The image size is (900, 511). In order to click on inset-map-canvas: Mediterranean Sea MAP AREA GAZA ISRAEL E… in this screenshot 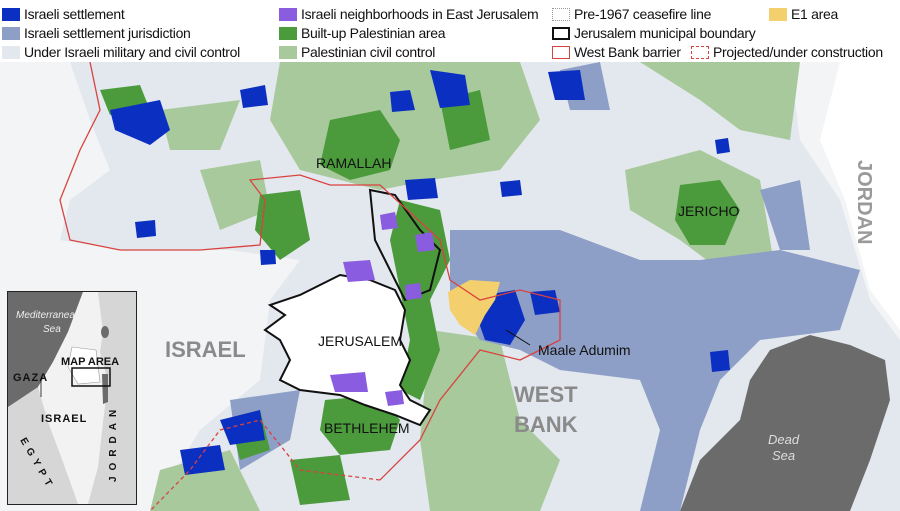, I will do `click(72, 398)`.